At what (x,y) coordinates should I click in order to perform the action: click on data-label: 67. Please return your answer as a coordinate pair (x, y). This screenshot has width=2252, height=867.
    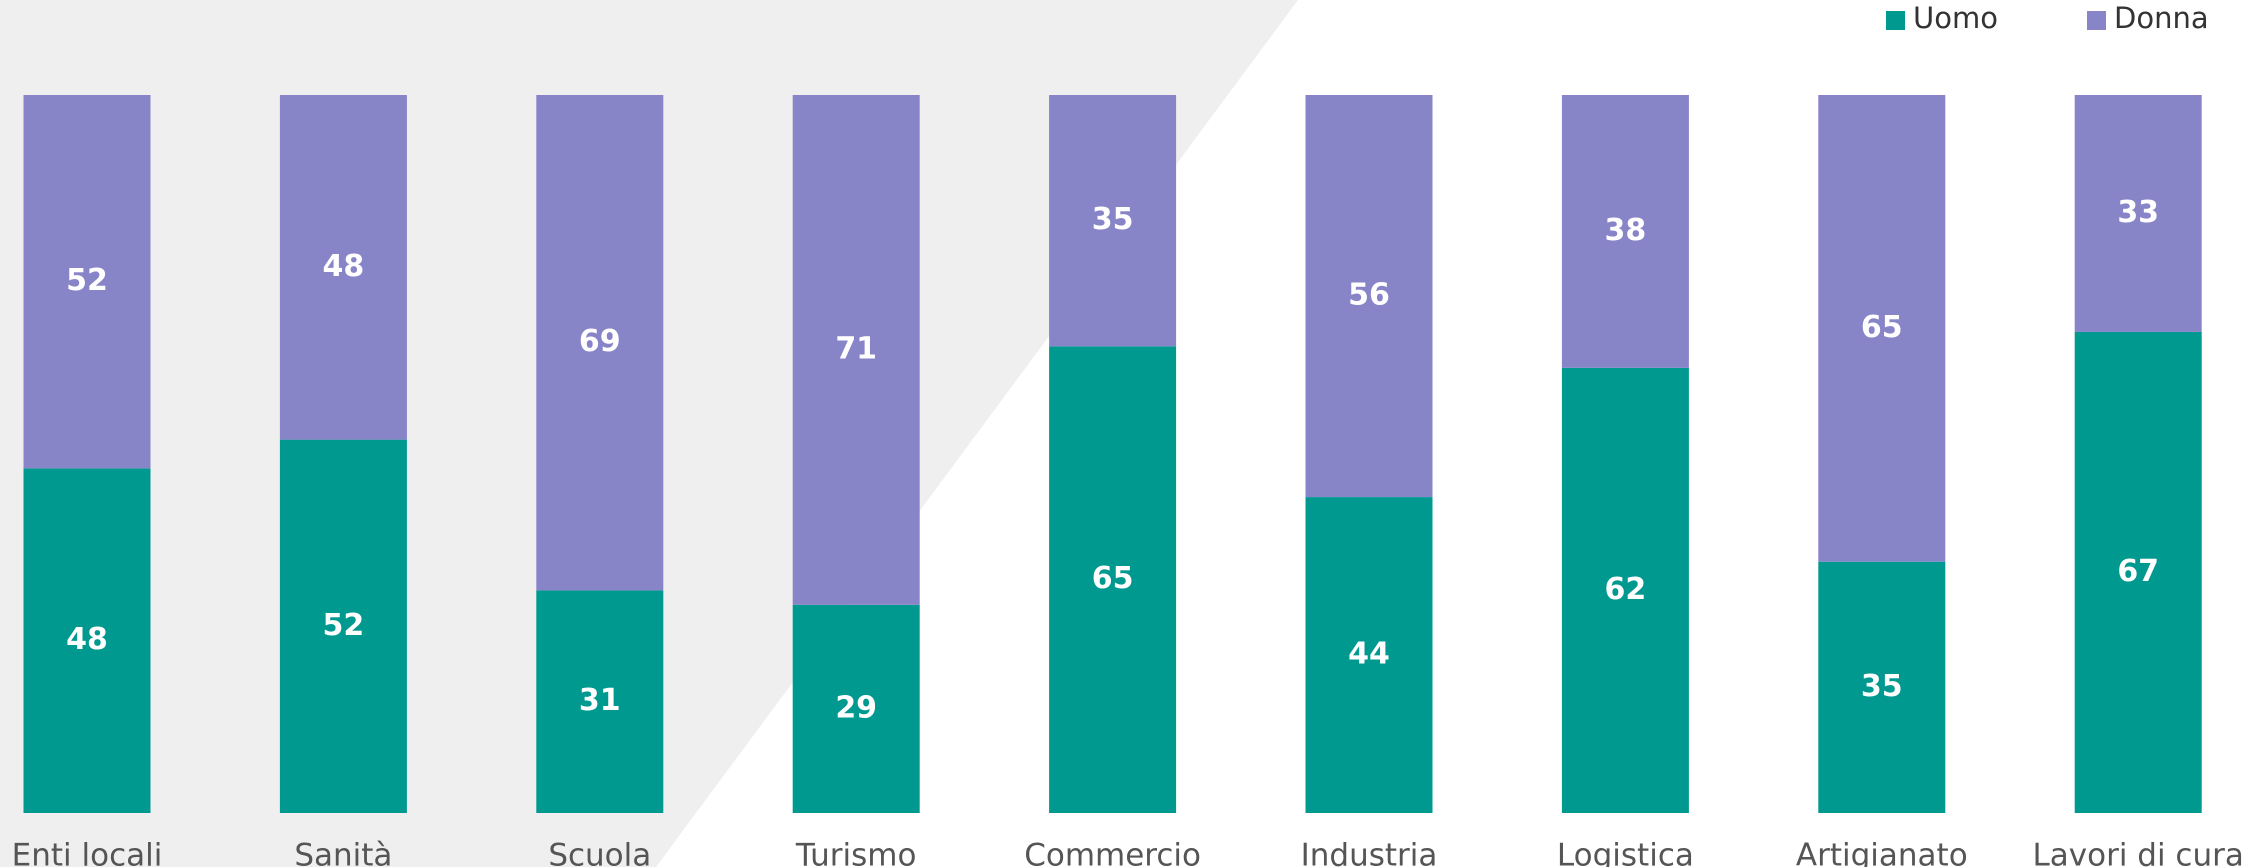
    Looking at the image, I should click on (2138, 571).